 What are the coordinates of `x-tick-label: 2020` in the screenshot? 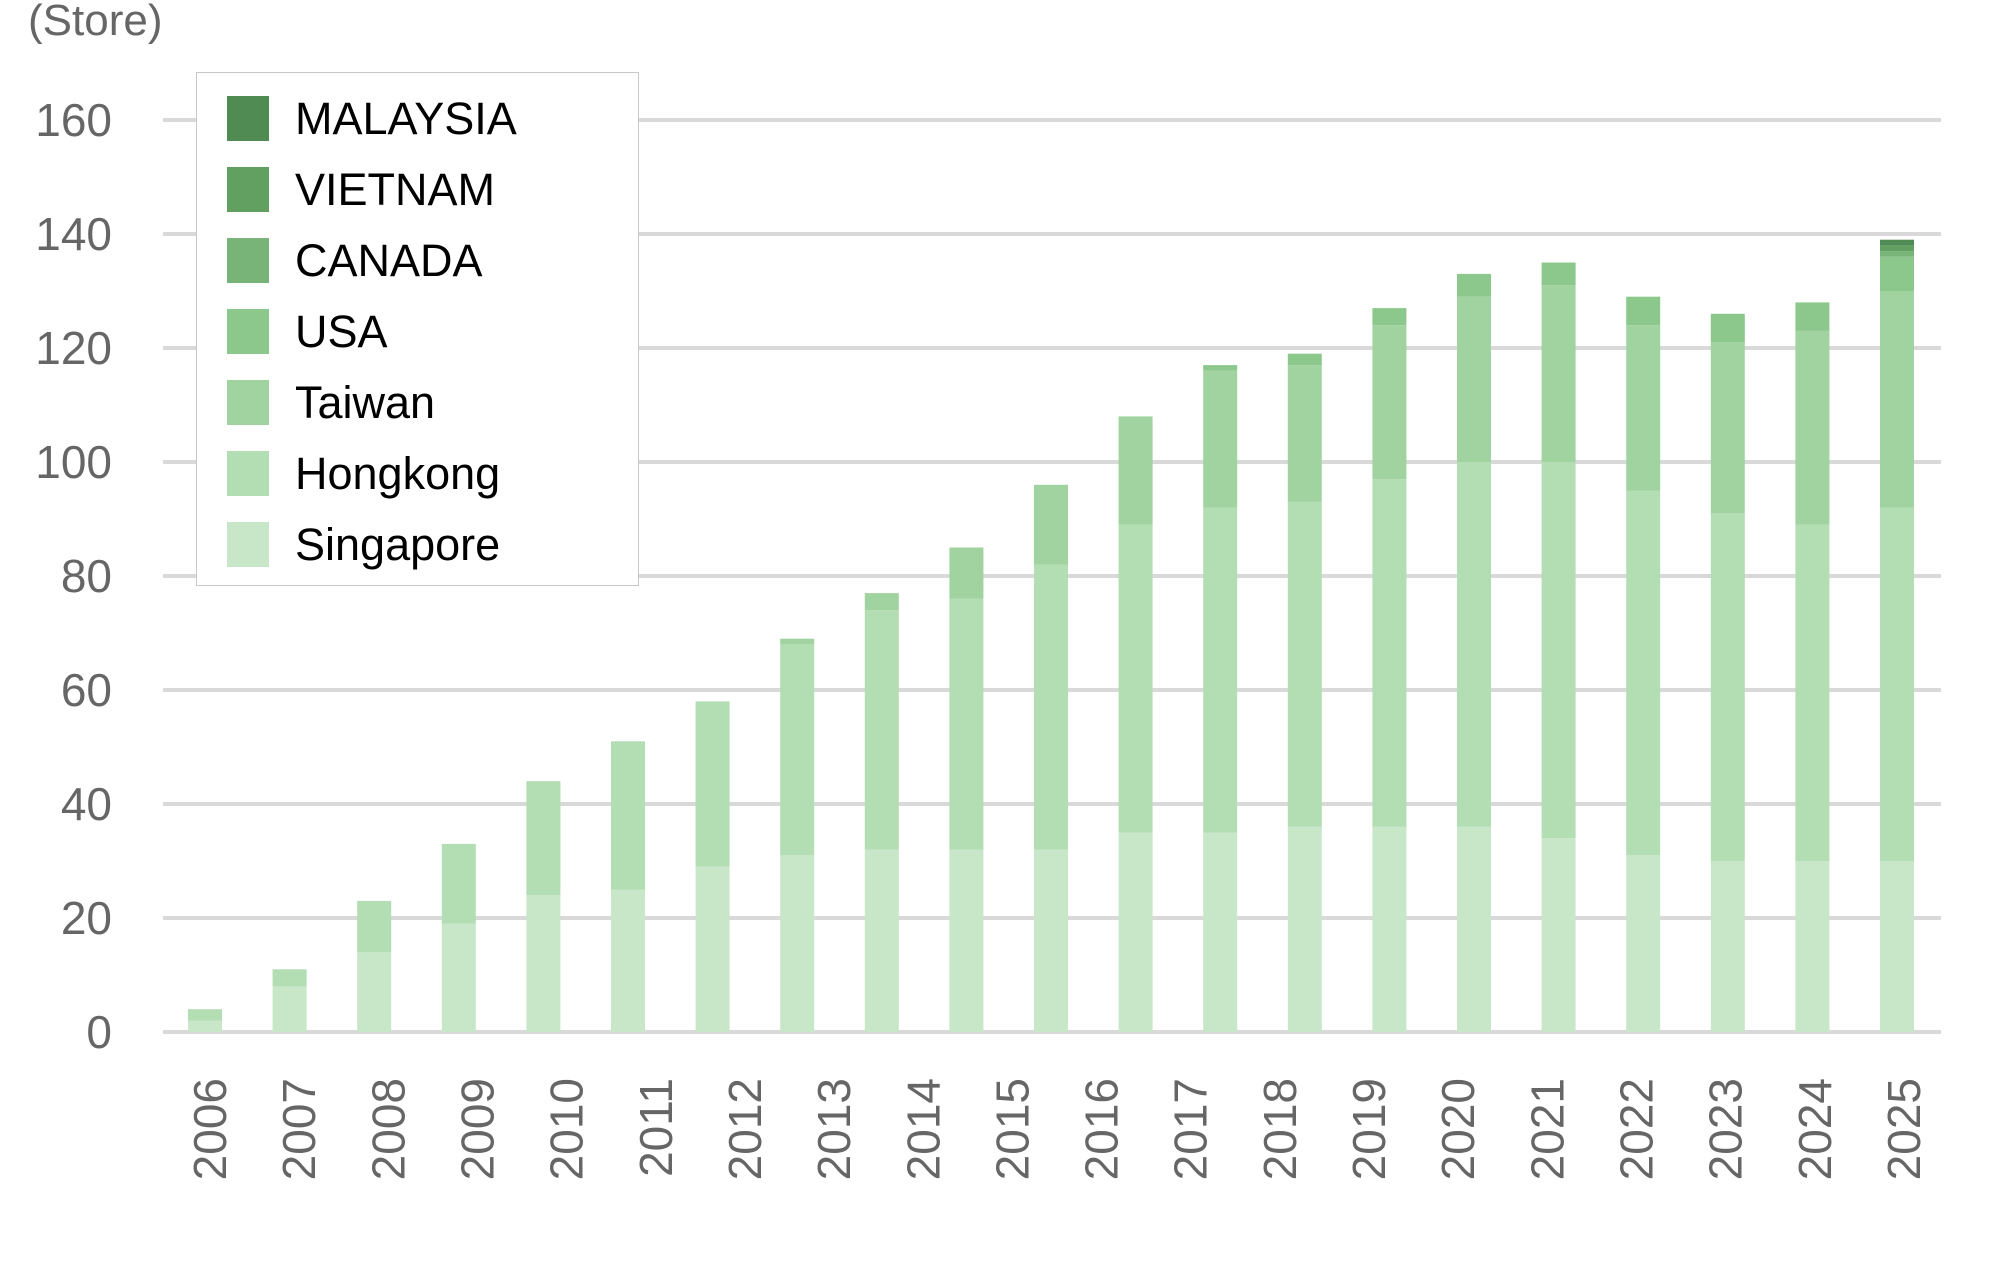 It's located at (1458, 1129).